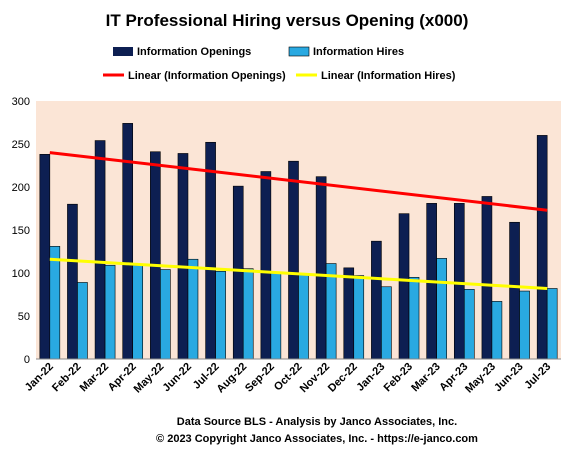 The image size is (574, 457). What do you see at coordinates (207, 76) in the screenshot?
I see `legend-label-openings-trend: Linear (Information Openings)` at bounding box center [207, 76].